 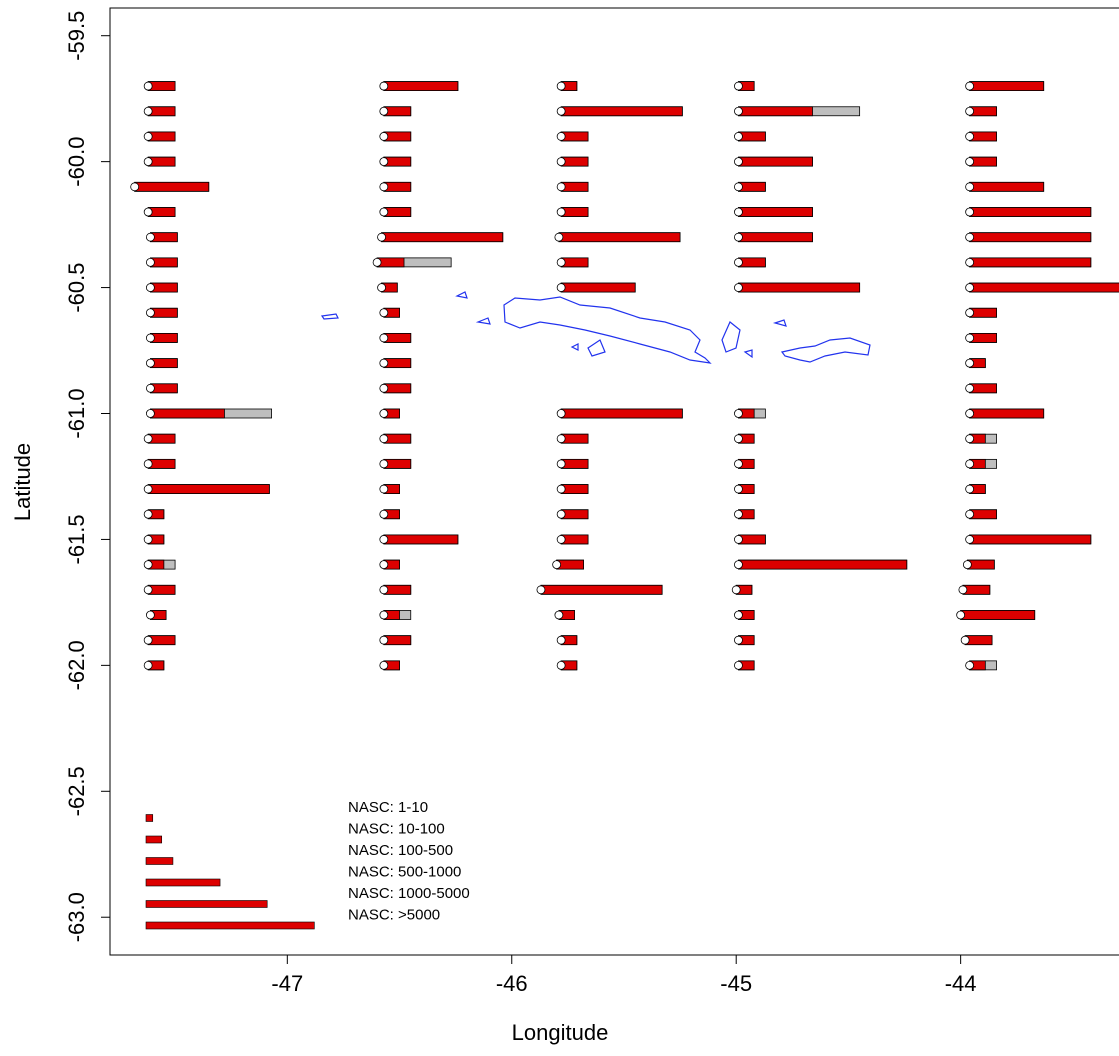 I want to click on x-tick-label: -44, so click(x=961, y=983).